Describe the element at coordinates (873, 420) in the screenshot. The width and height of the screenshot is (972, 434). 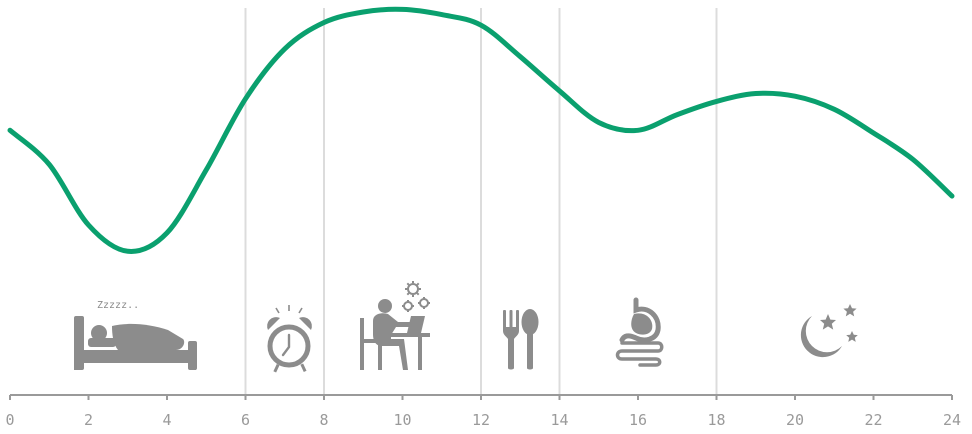
I see `x-tick-label: 22` at that location.